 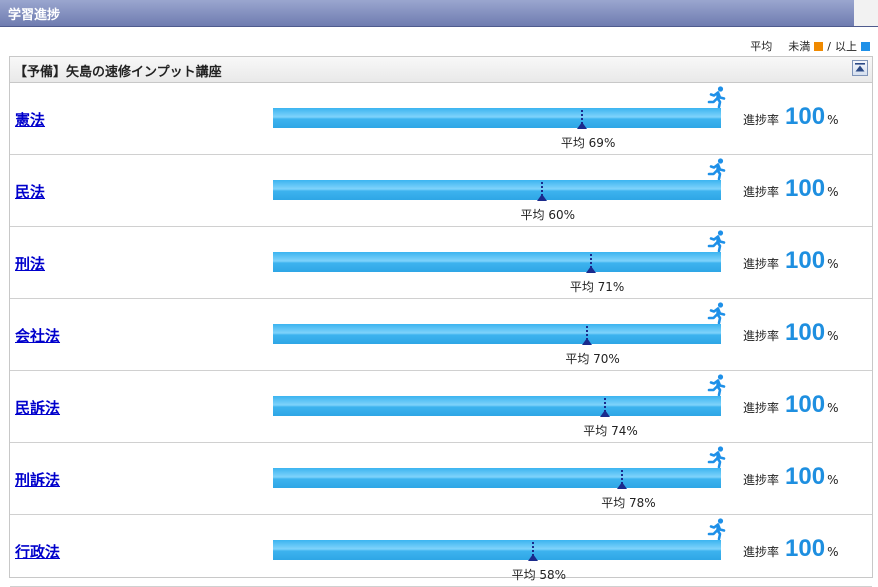 What do you see at coordinates (628, 503) in the screenshot?
I see `average-text: 平均 78%` at bounding box center [628, 503].